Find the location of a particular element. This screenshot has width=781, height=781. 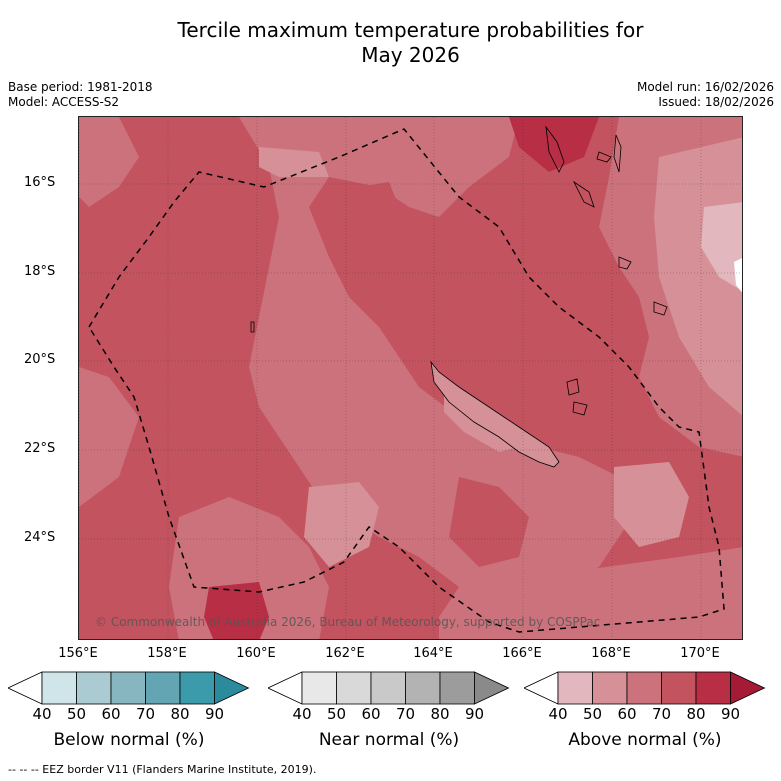

region-50-south is located at coordinates (341, 524).